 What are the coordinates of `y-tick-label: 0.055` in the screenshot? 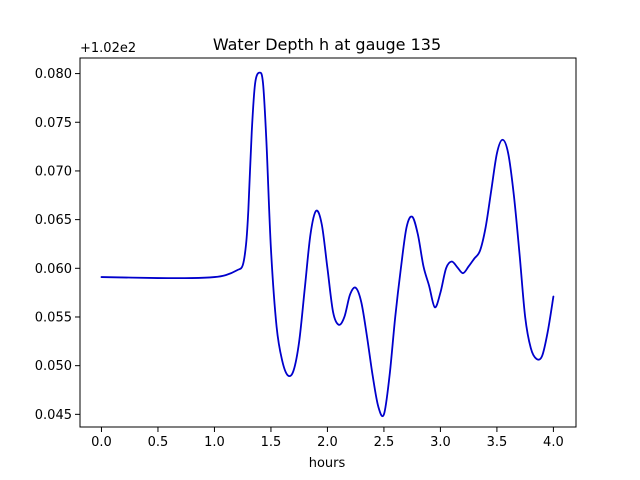 It's located at (53, 317).